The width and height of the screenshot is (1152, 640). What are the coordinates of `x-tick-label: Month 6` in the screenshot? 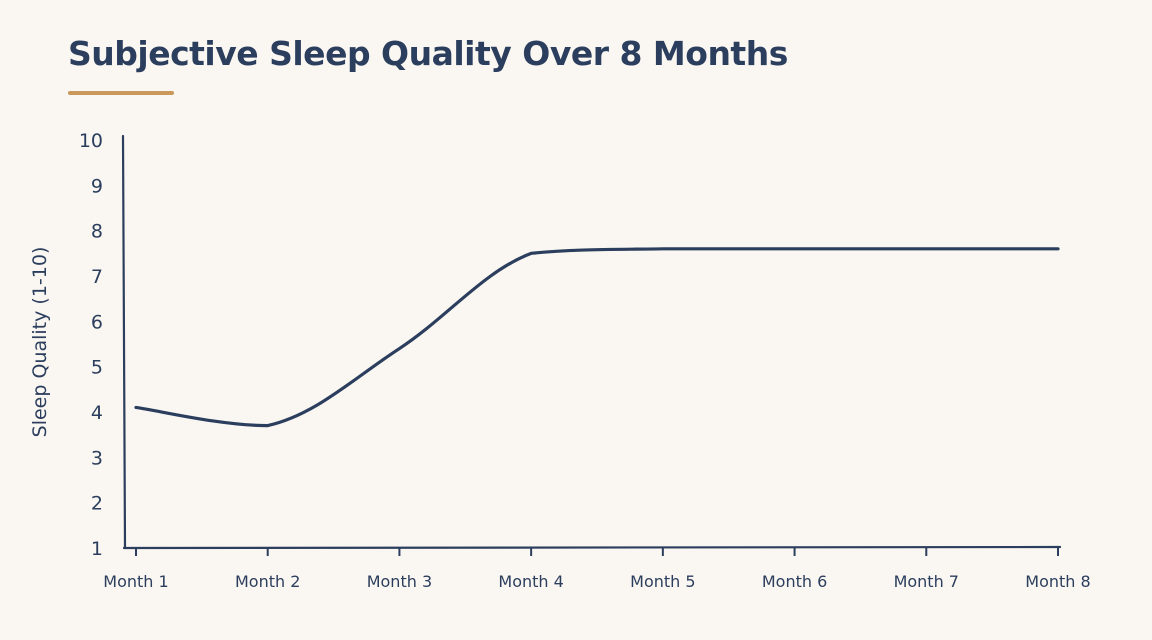 It's located at (794, 581).